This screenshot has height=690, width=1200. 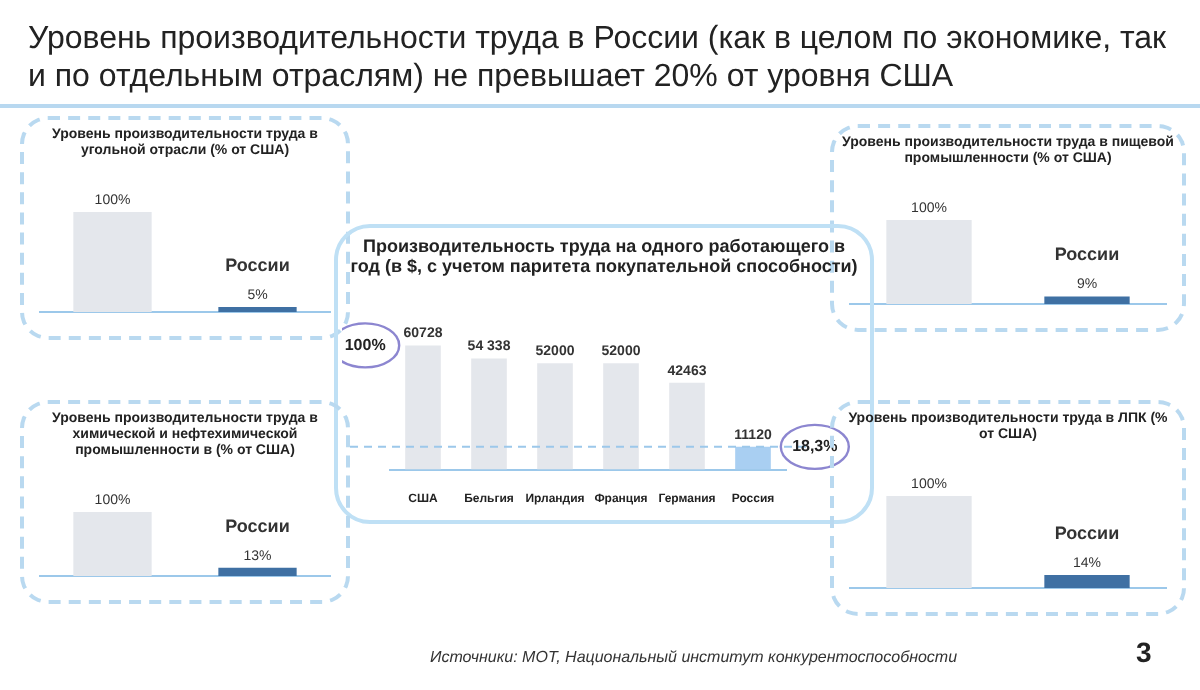 What do you see at coordinates (604, 257) in the screenshot?
I see `chart-title: Производительность труда на одного работающего в год (в $, с учетом паритета покупательной способности)` at bounding box center [604, 257].